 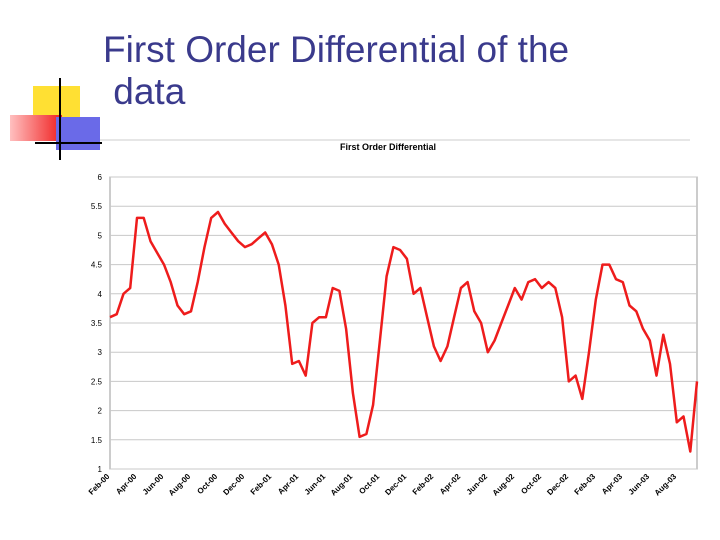 What do you see at coordinates (504, 485) in the screenshot?
I see `x-tick-label: Aug-02` at bounding box center [504, 485].